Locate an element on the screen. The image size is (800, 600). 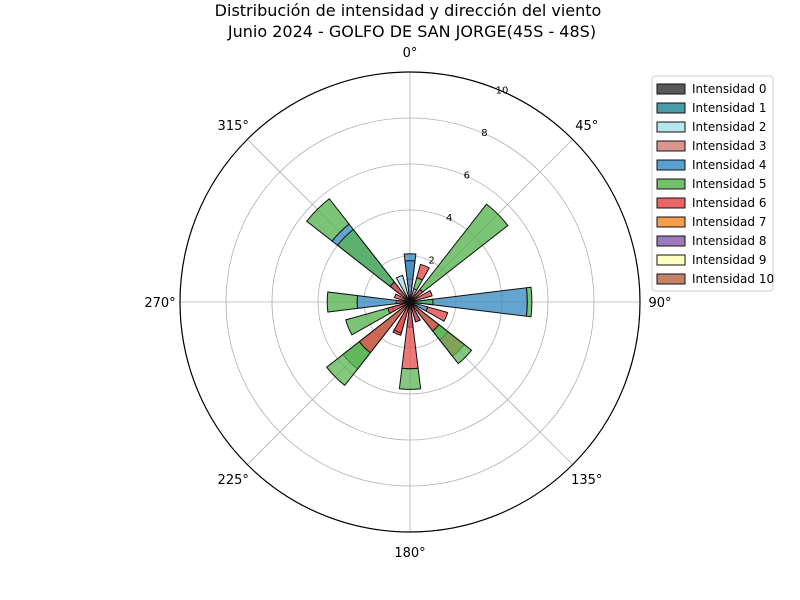
legend-label: Intensidad 9 is located at coordinates (729, 260).